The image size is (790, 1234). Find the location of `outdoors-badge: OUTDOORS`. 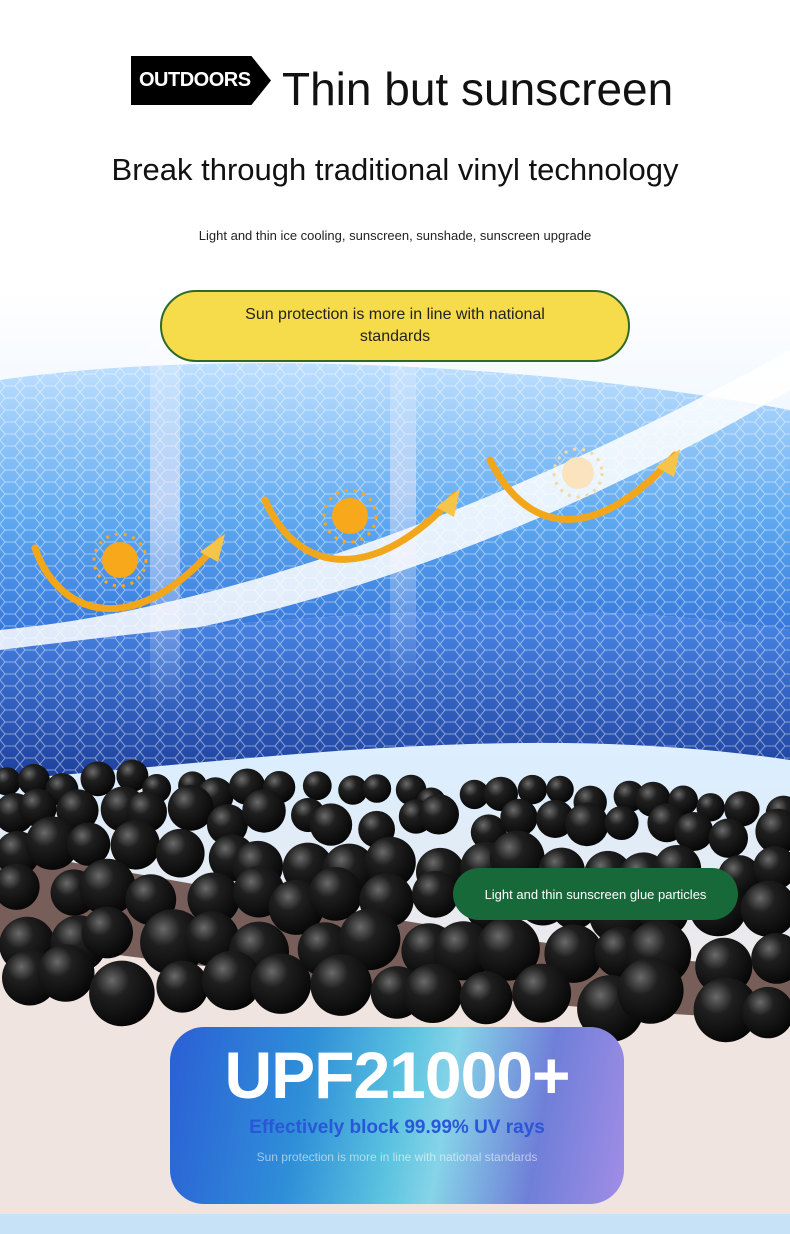

outdoors-badge: OUTDOORS is located at coordinates (201, 80).